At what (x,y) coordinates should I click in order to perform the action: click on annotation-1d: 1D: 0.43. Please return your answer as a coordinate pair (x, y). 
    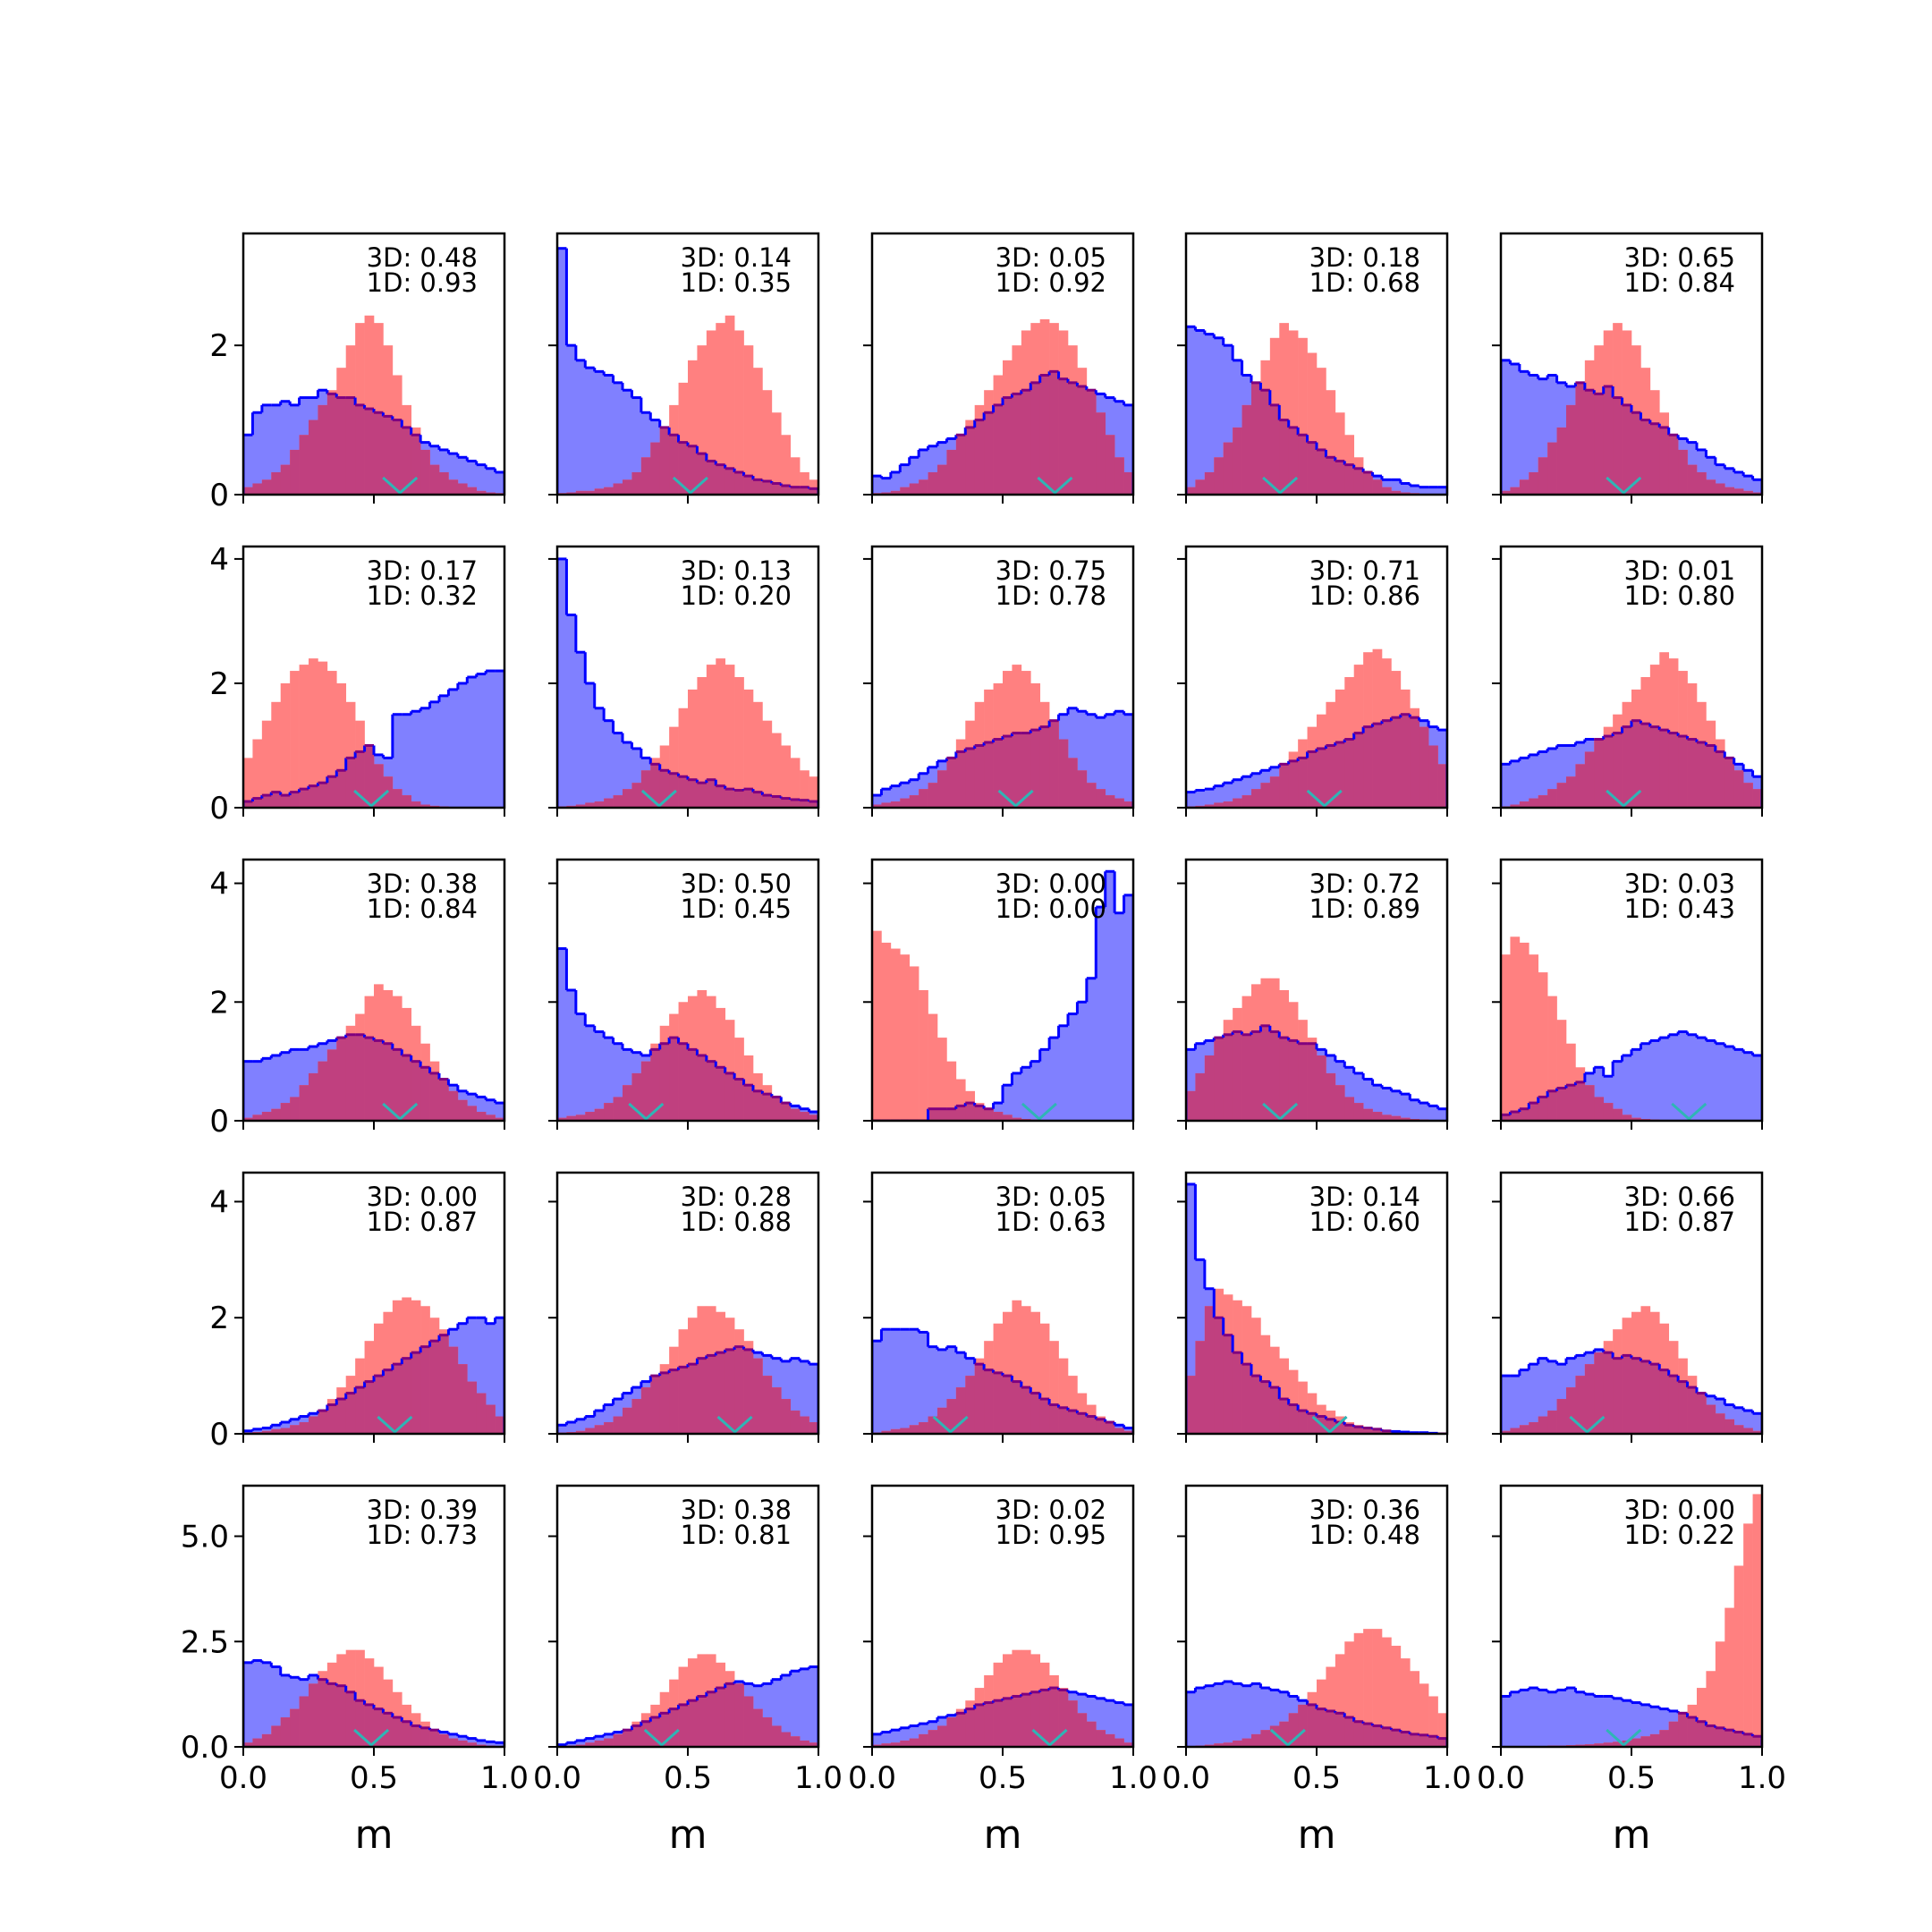
    Looking at the image, I should click on (1679, 909).